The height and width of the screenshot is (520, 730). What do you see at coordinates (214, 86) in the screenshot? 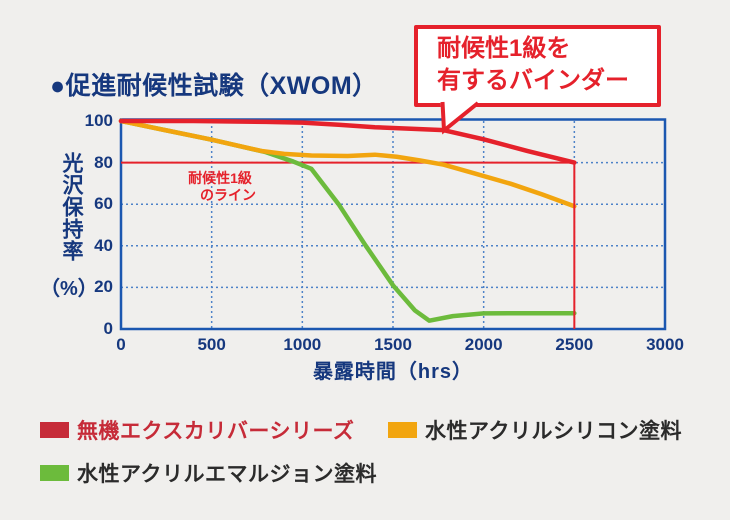
I see `page-title: ●促進耐候性試験（XWOM）` at bounding box center [214, 86].